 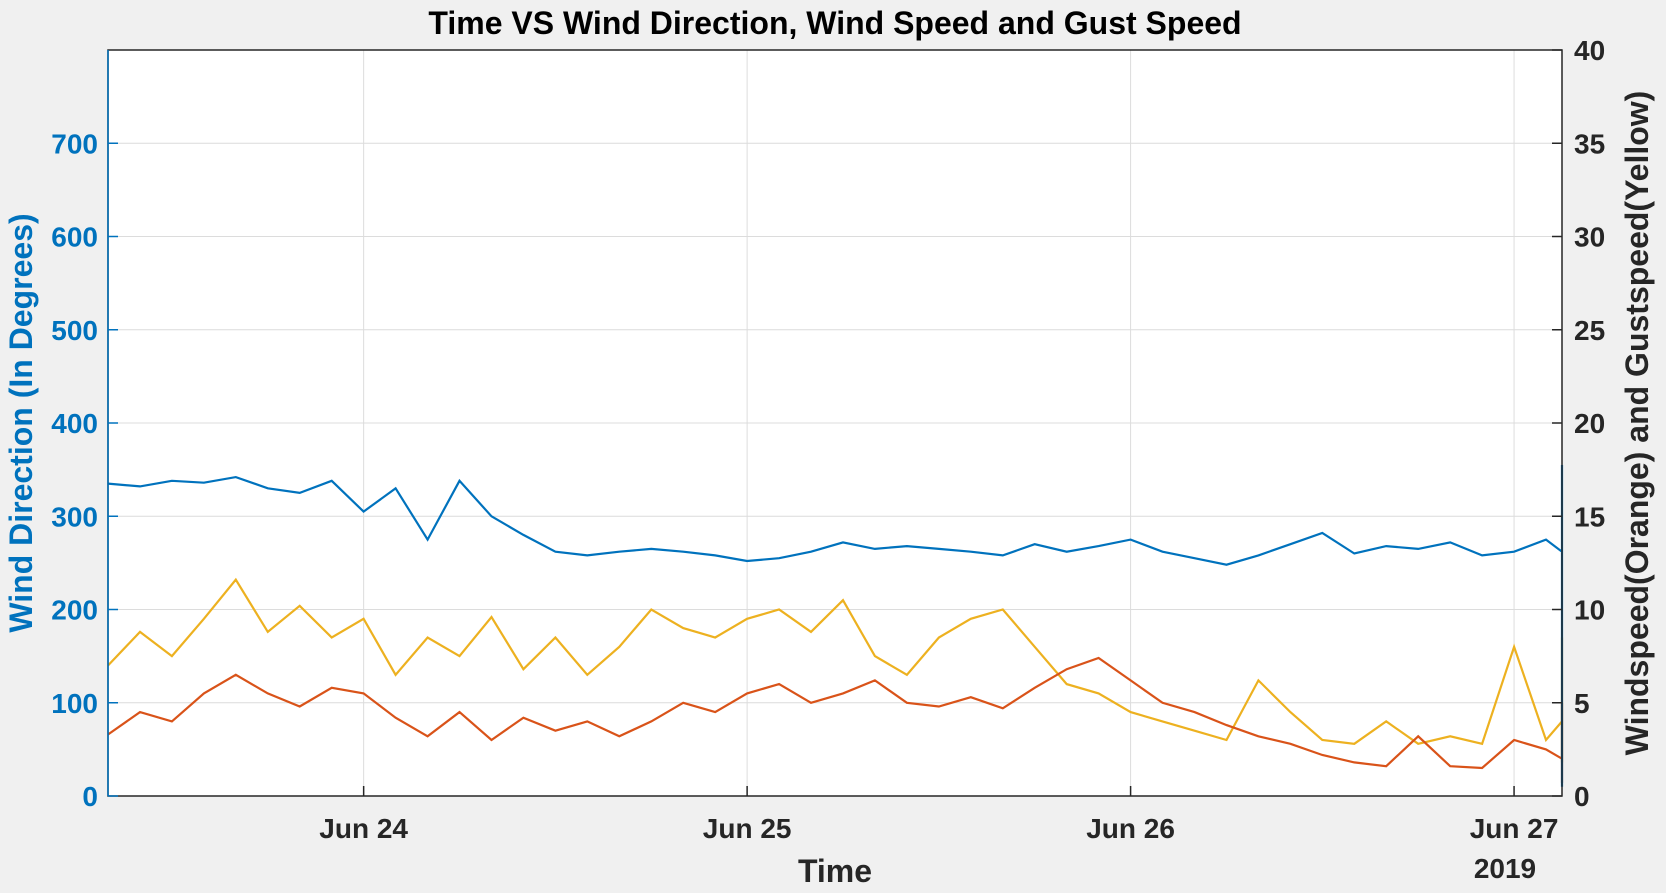 What do you see at coordinates (363, 828) in the screenshot?
I see `x-tick-label: Jun 24` at bounding box center [363, 828].